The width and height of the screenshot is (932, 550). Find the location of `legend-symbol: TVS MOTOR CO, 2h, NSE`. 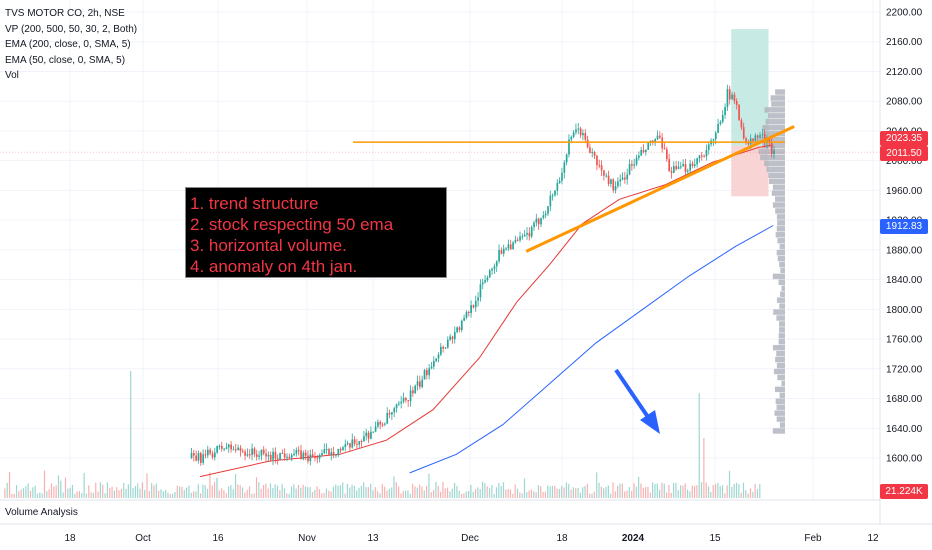

legend-symbol: TVS MOTOR CO, 2h, NSE is located at coordinates (65, 13).